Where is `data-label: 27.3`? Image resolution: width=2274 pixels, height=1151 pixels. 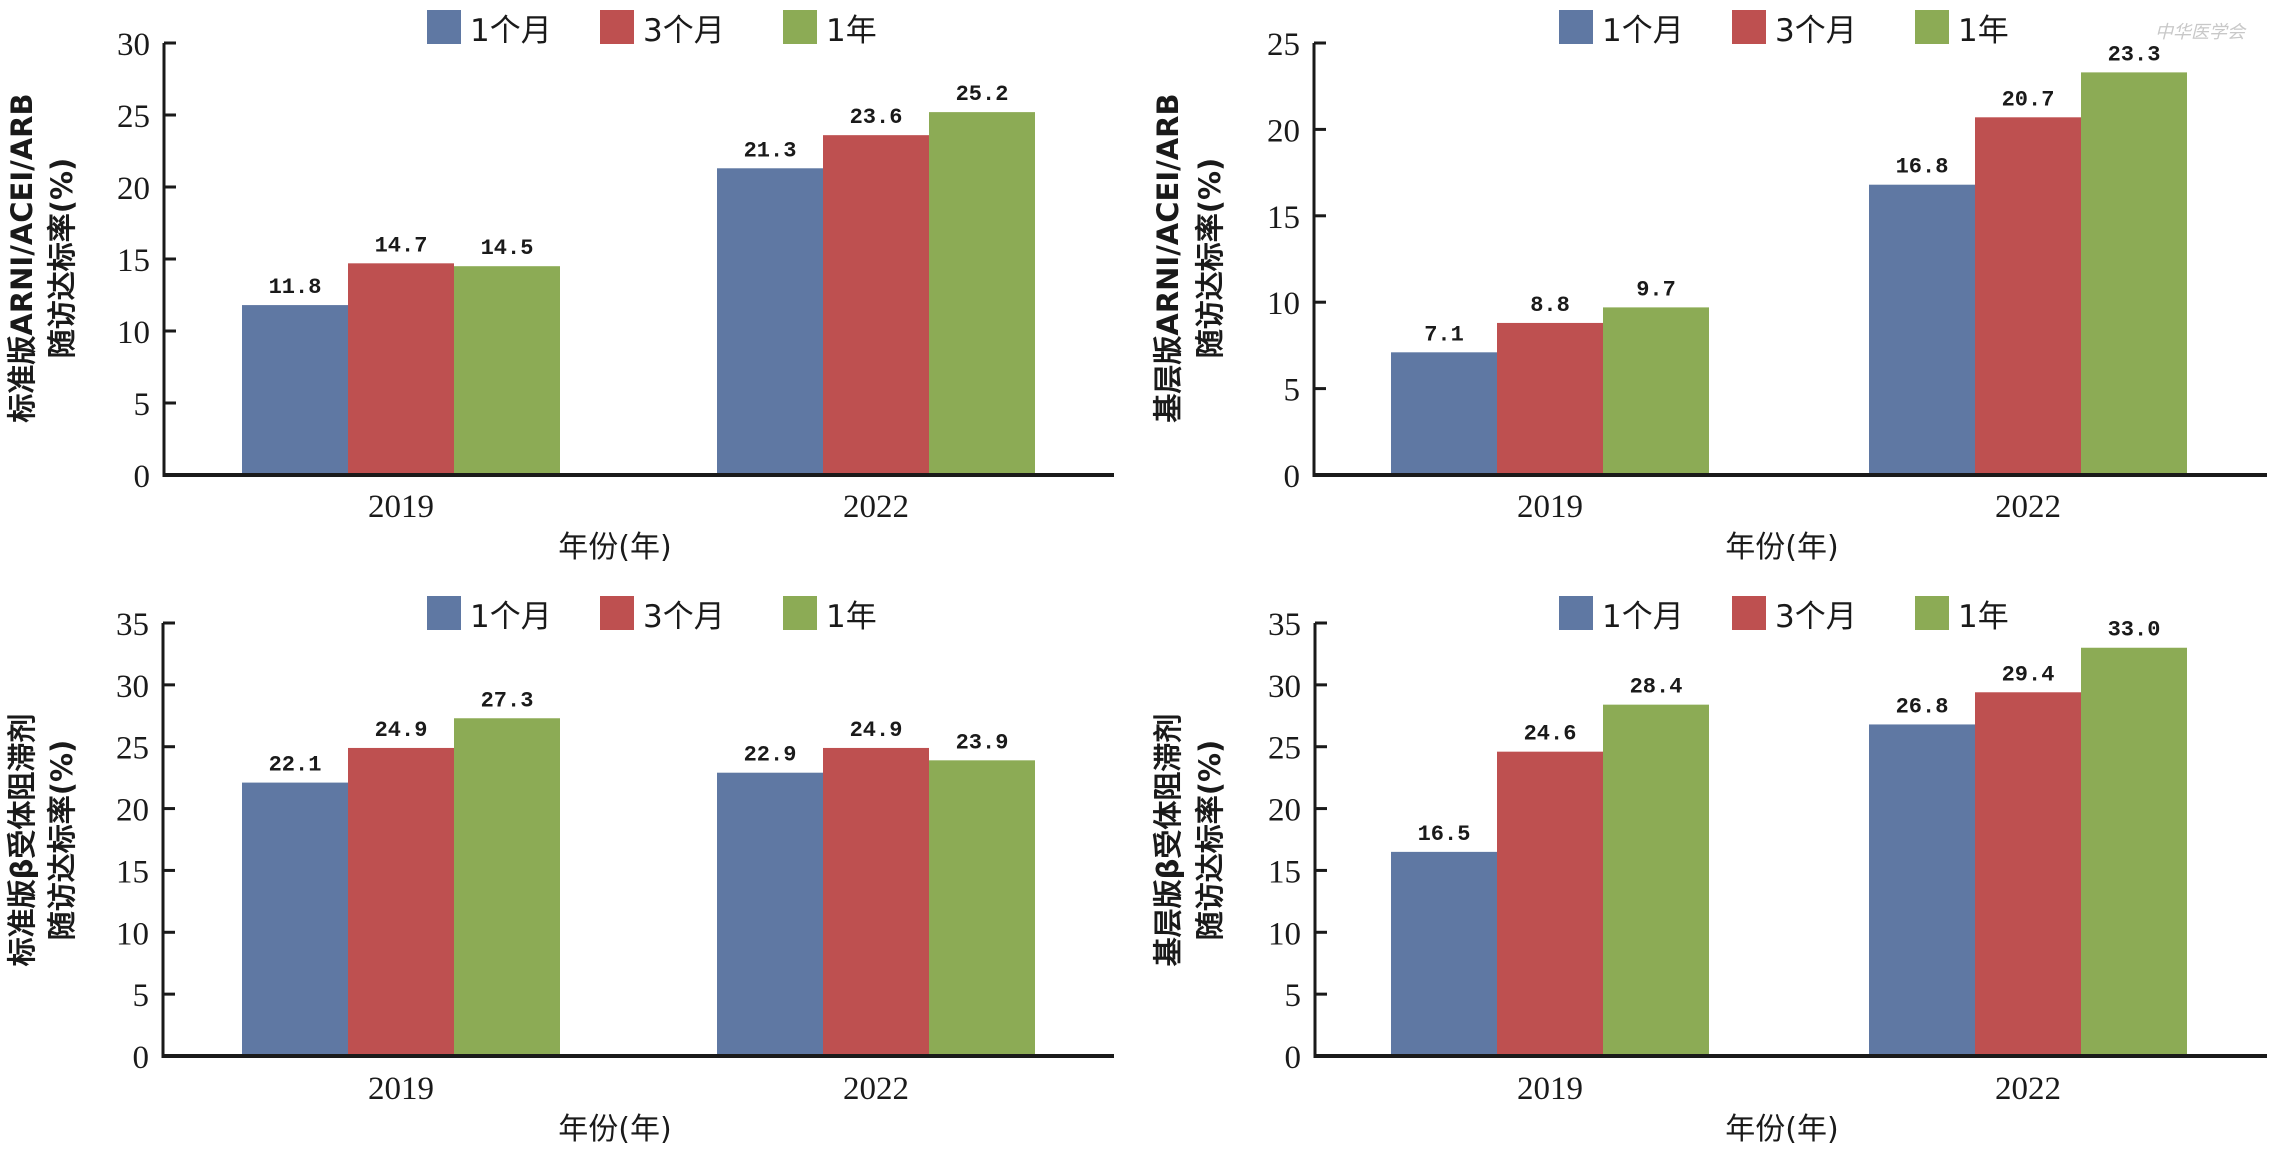 data-label: 27.3 is located at coordinates (507, 700).